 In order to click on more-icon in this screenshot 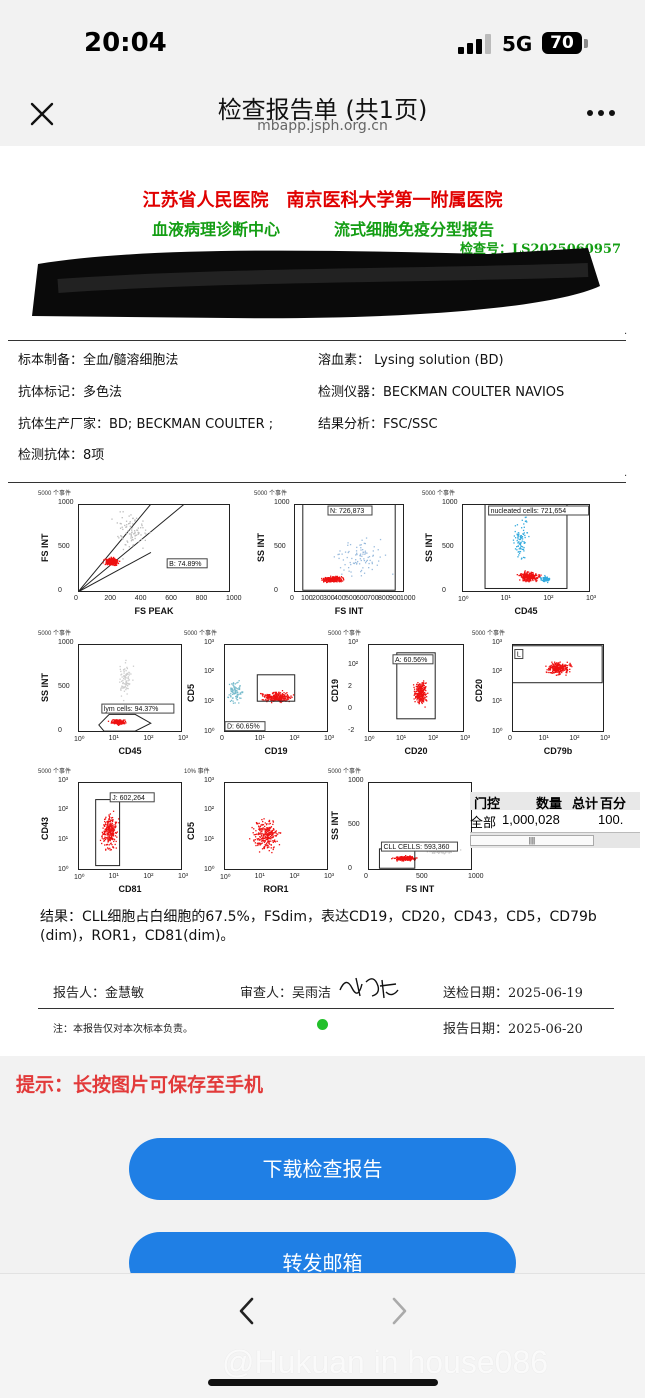, I will do `click(601, 113)`.